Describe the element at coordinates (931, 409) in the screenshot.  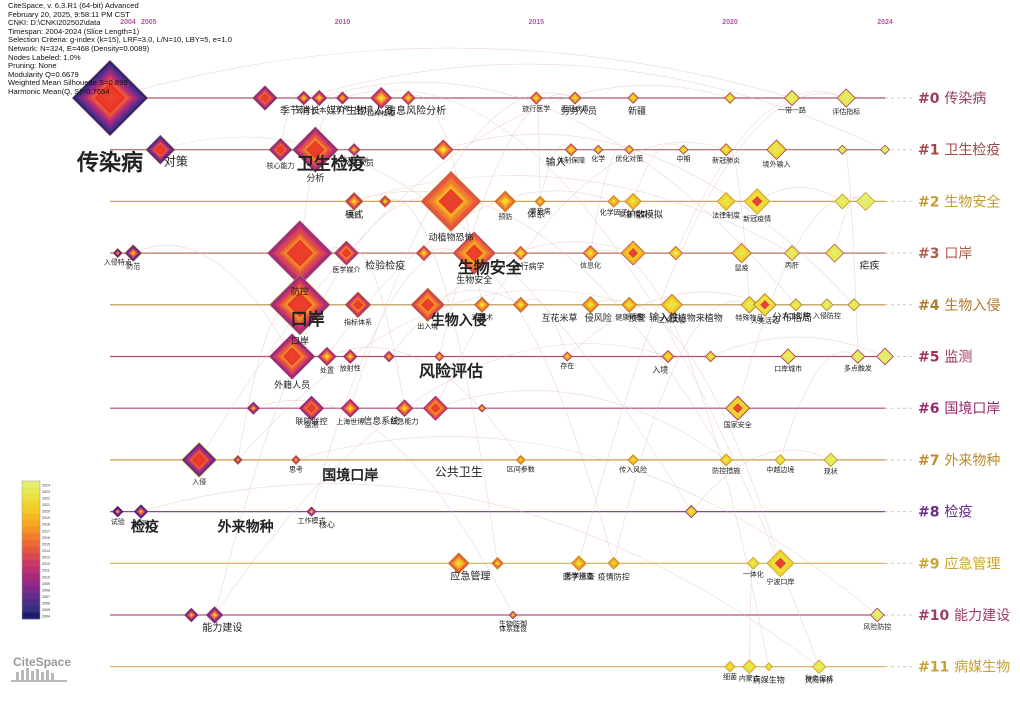
I see `cluster-id: #6` at that location.